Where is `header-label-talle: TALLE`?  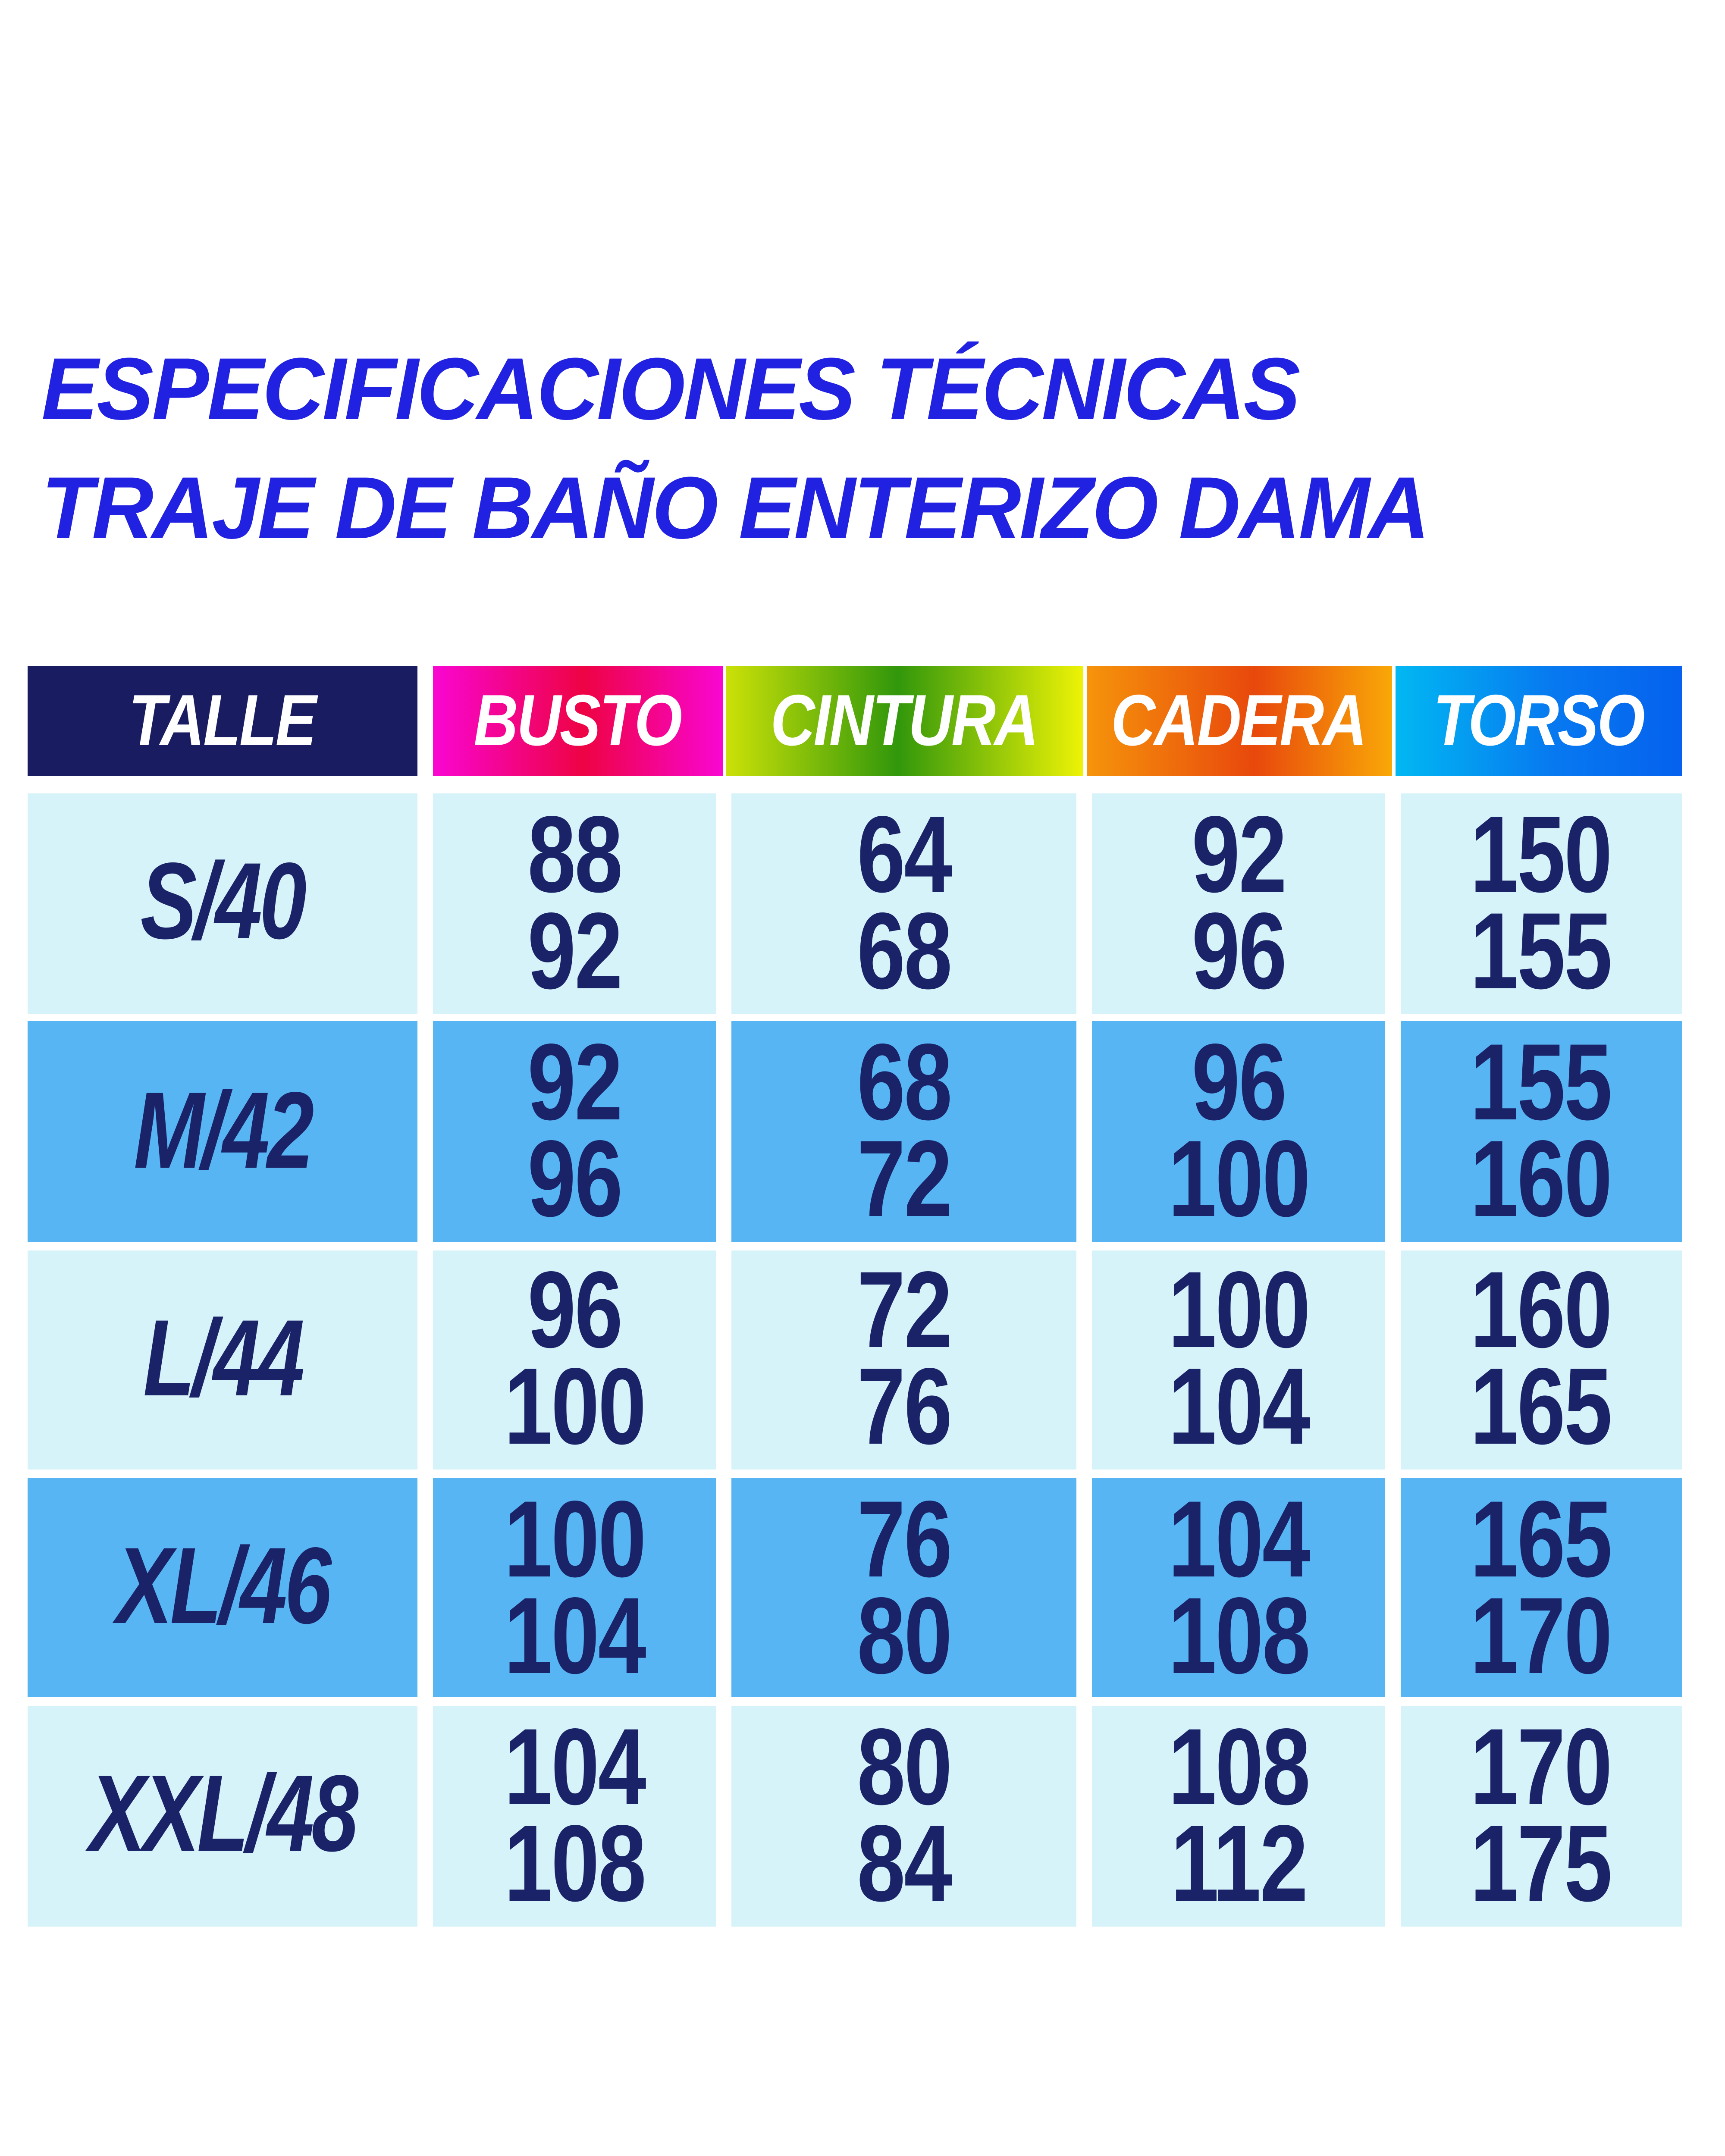 header-label-talle: TALLE is located at coordinates (223, 720).